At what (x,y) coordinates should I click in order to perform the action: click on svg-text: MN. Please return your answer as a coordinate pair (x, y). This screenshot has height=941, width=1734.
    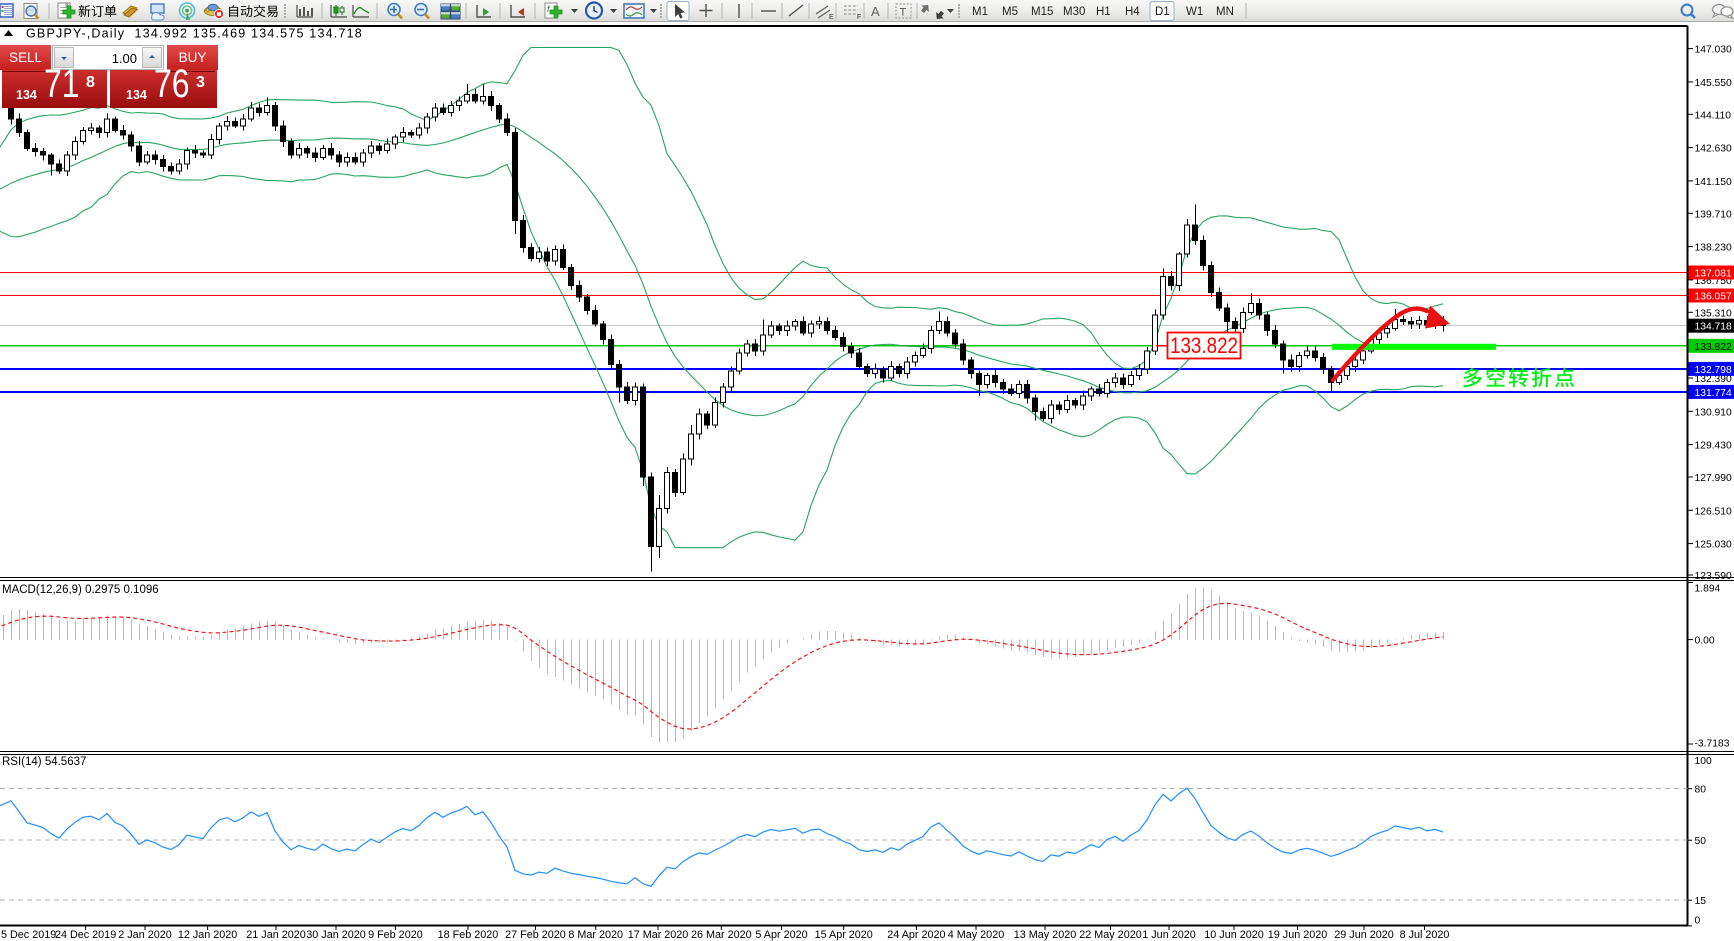
    Looking at the image, I should click on (1225, 12).